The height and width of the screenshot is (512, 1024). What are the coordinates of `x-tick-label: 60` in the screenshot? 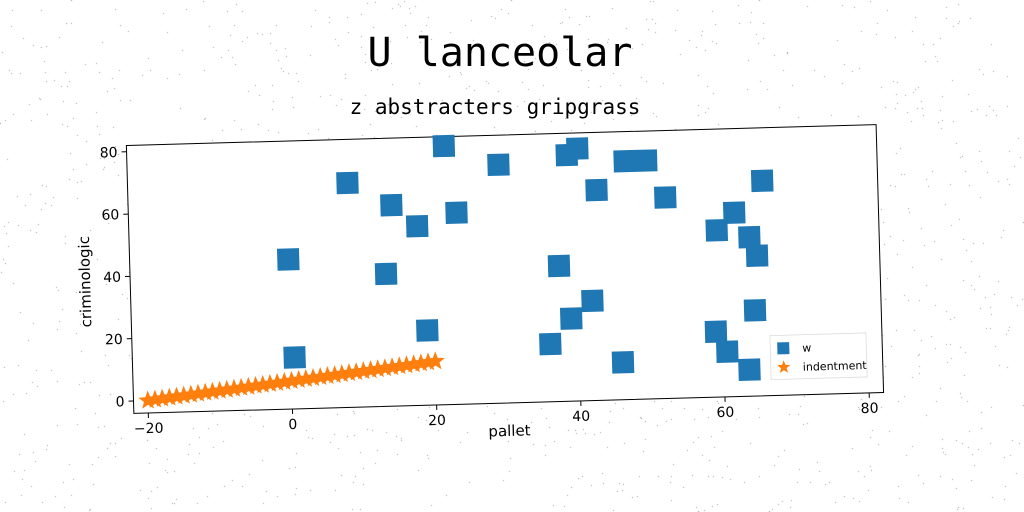 It's located at (725, 413).